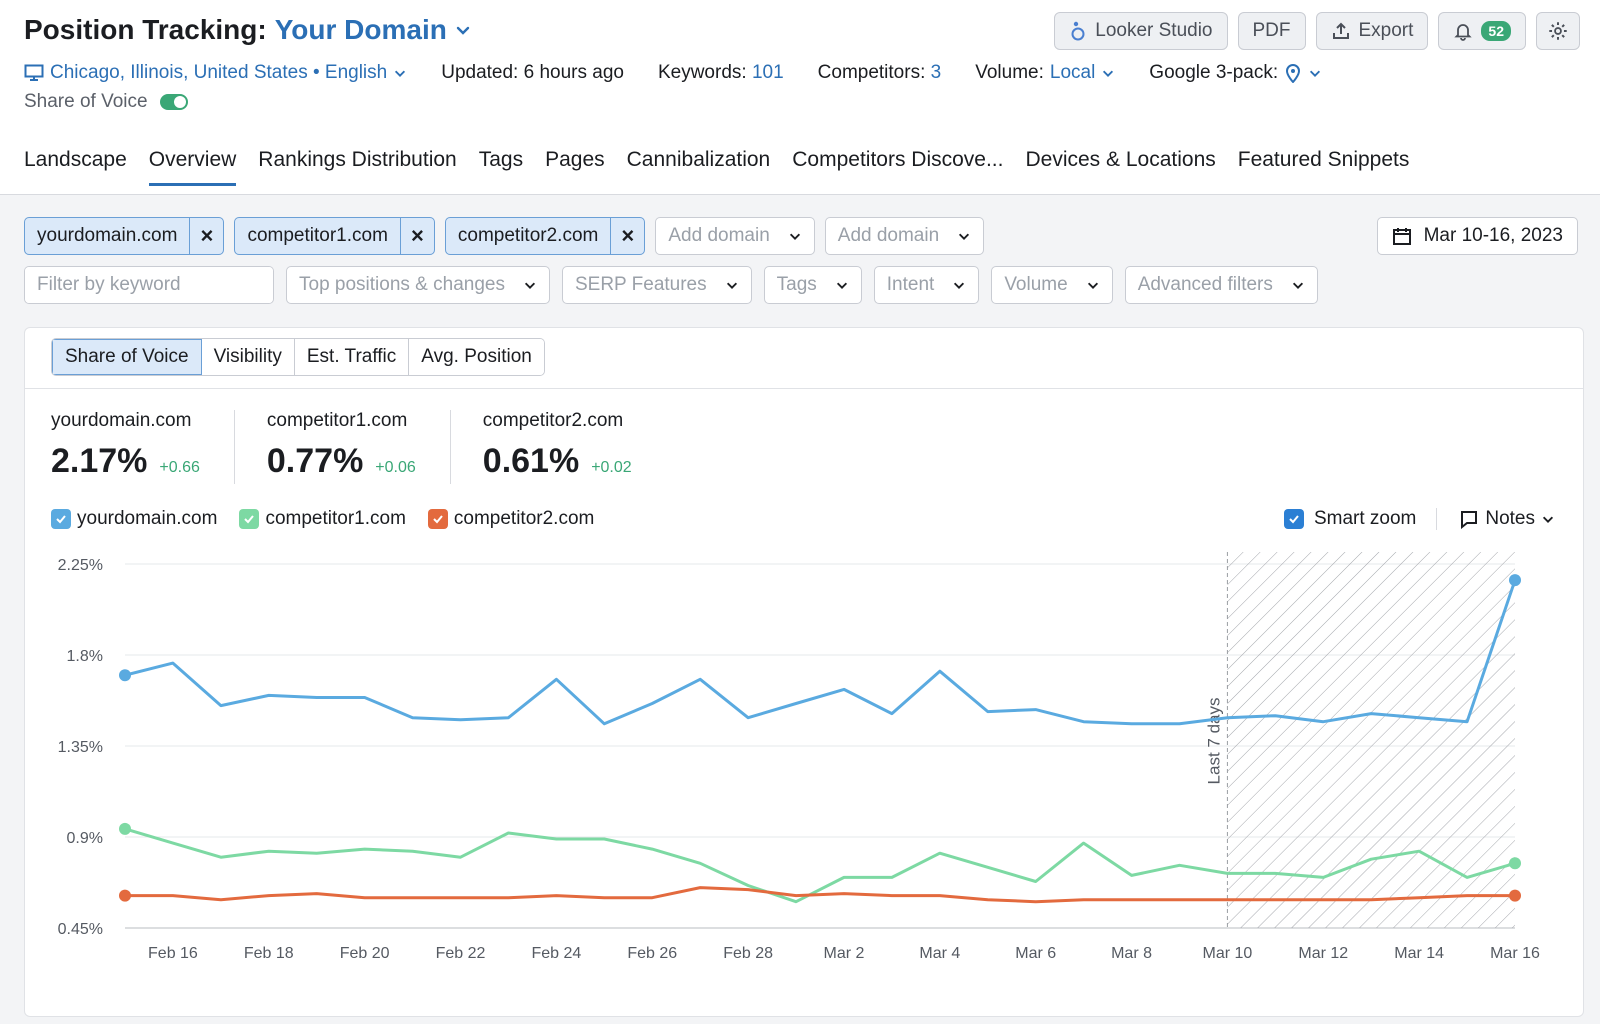  Describe the element at coordinates (248, 357) in the screenshot. I see `metric-tab-visibility: Visibility` at that location.